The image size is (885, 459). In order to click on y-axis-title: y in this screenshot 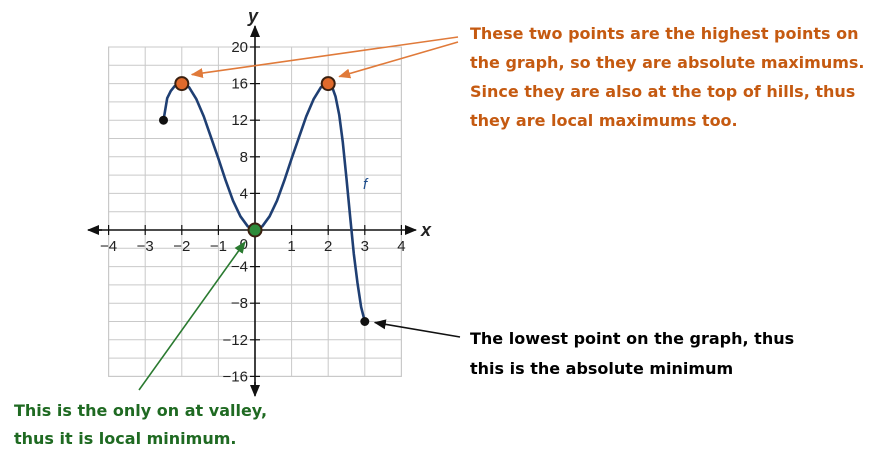, I will do `click(253, 16)`.